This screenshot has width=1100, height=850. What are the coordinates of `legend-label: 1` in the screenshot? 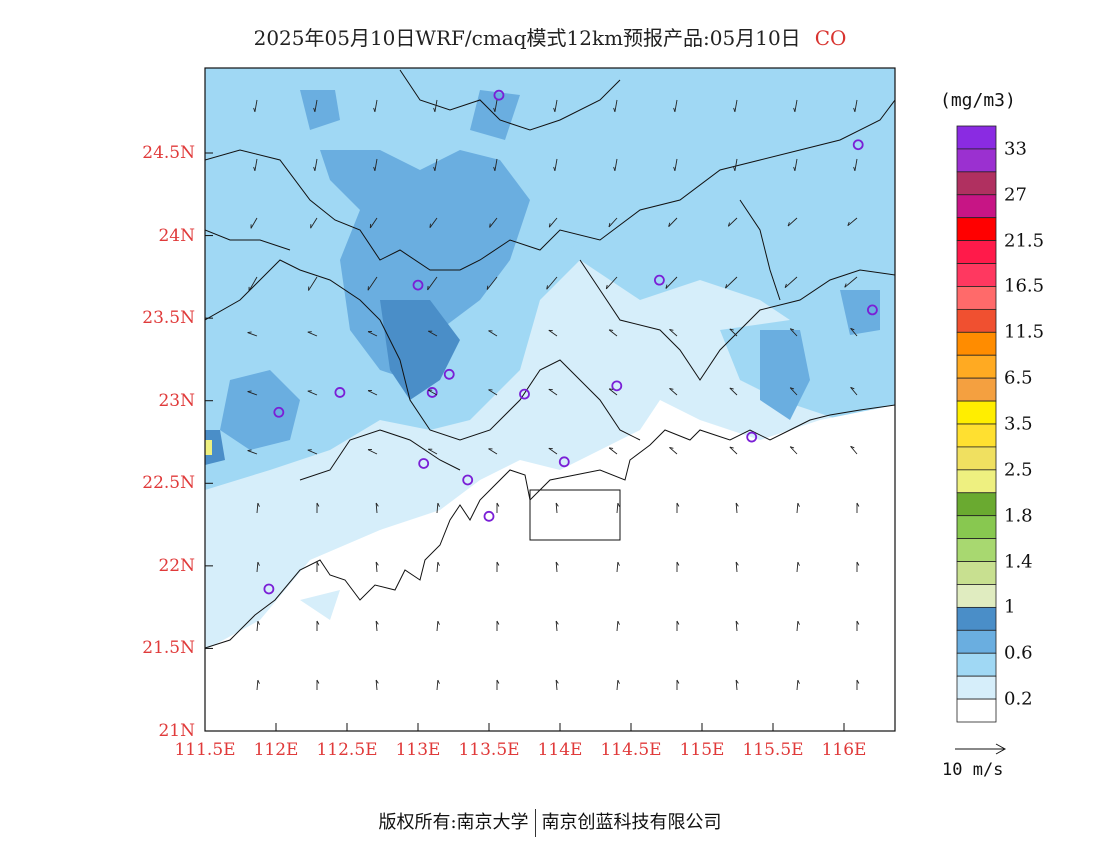 It's located at (1010, 607).